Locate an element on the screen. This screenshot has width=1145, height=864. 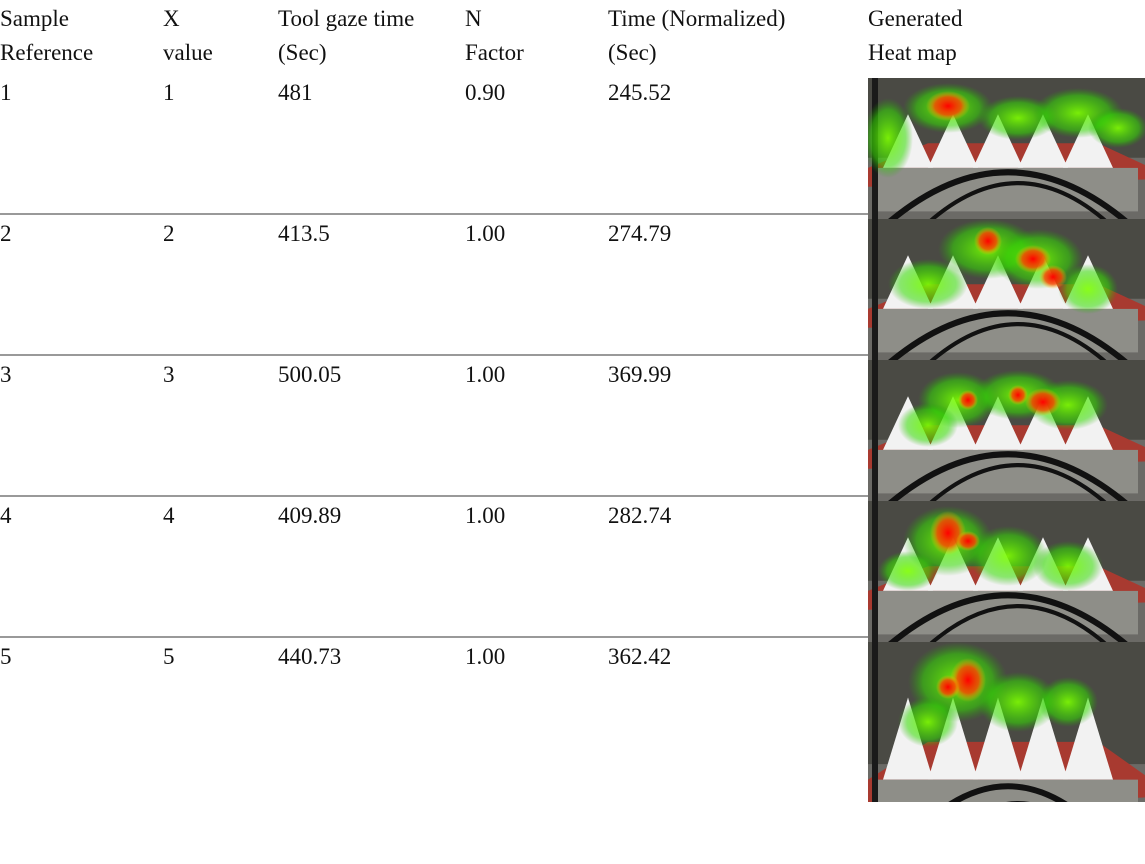
header-cell: Time (Normalized) is located at coordinates (696, 18).